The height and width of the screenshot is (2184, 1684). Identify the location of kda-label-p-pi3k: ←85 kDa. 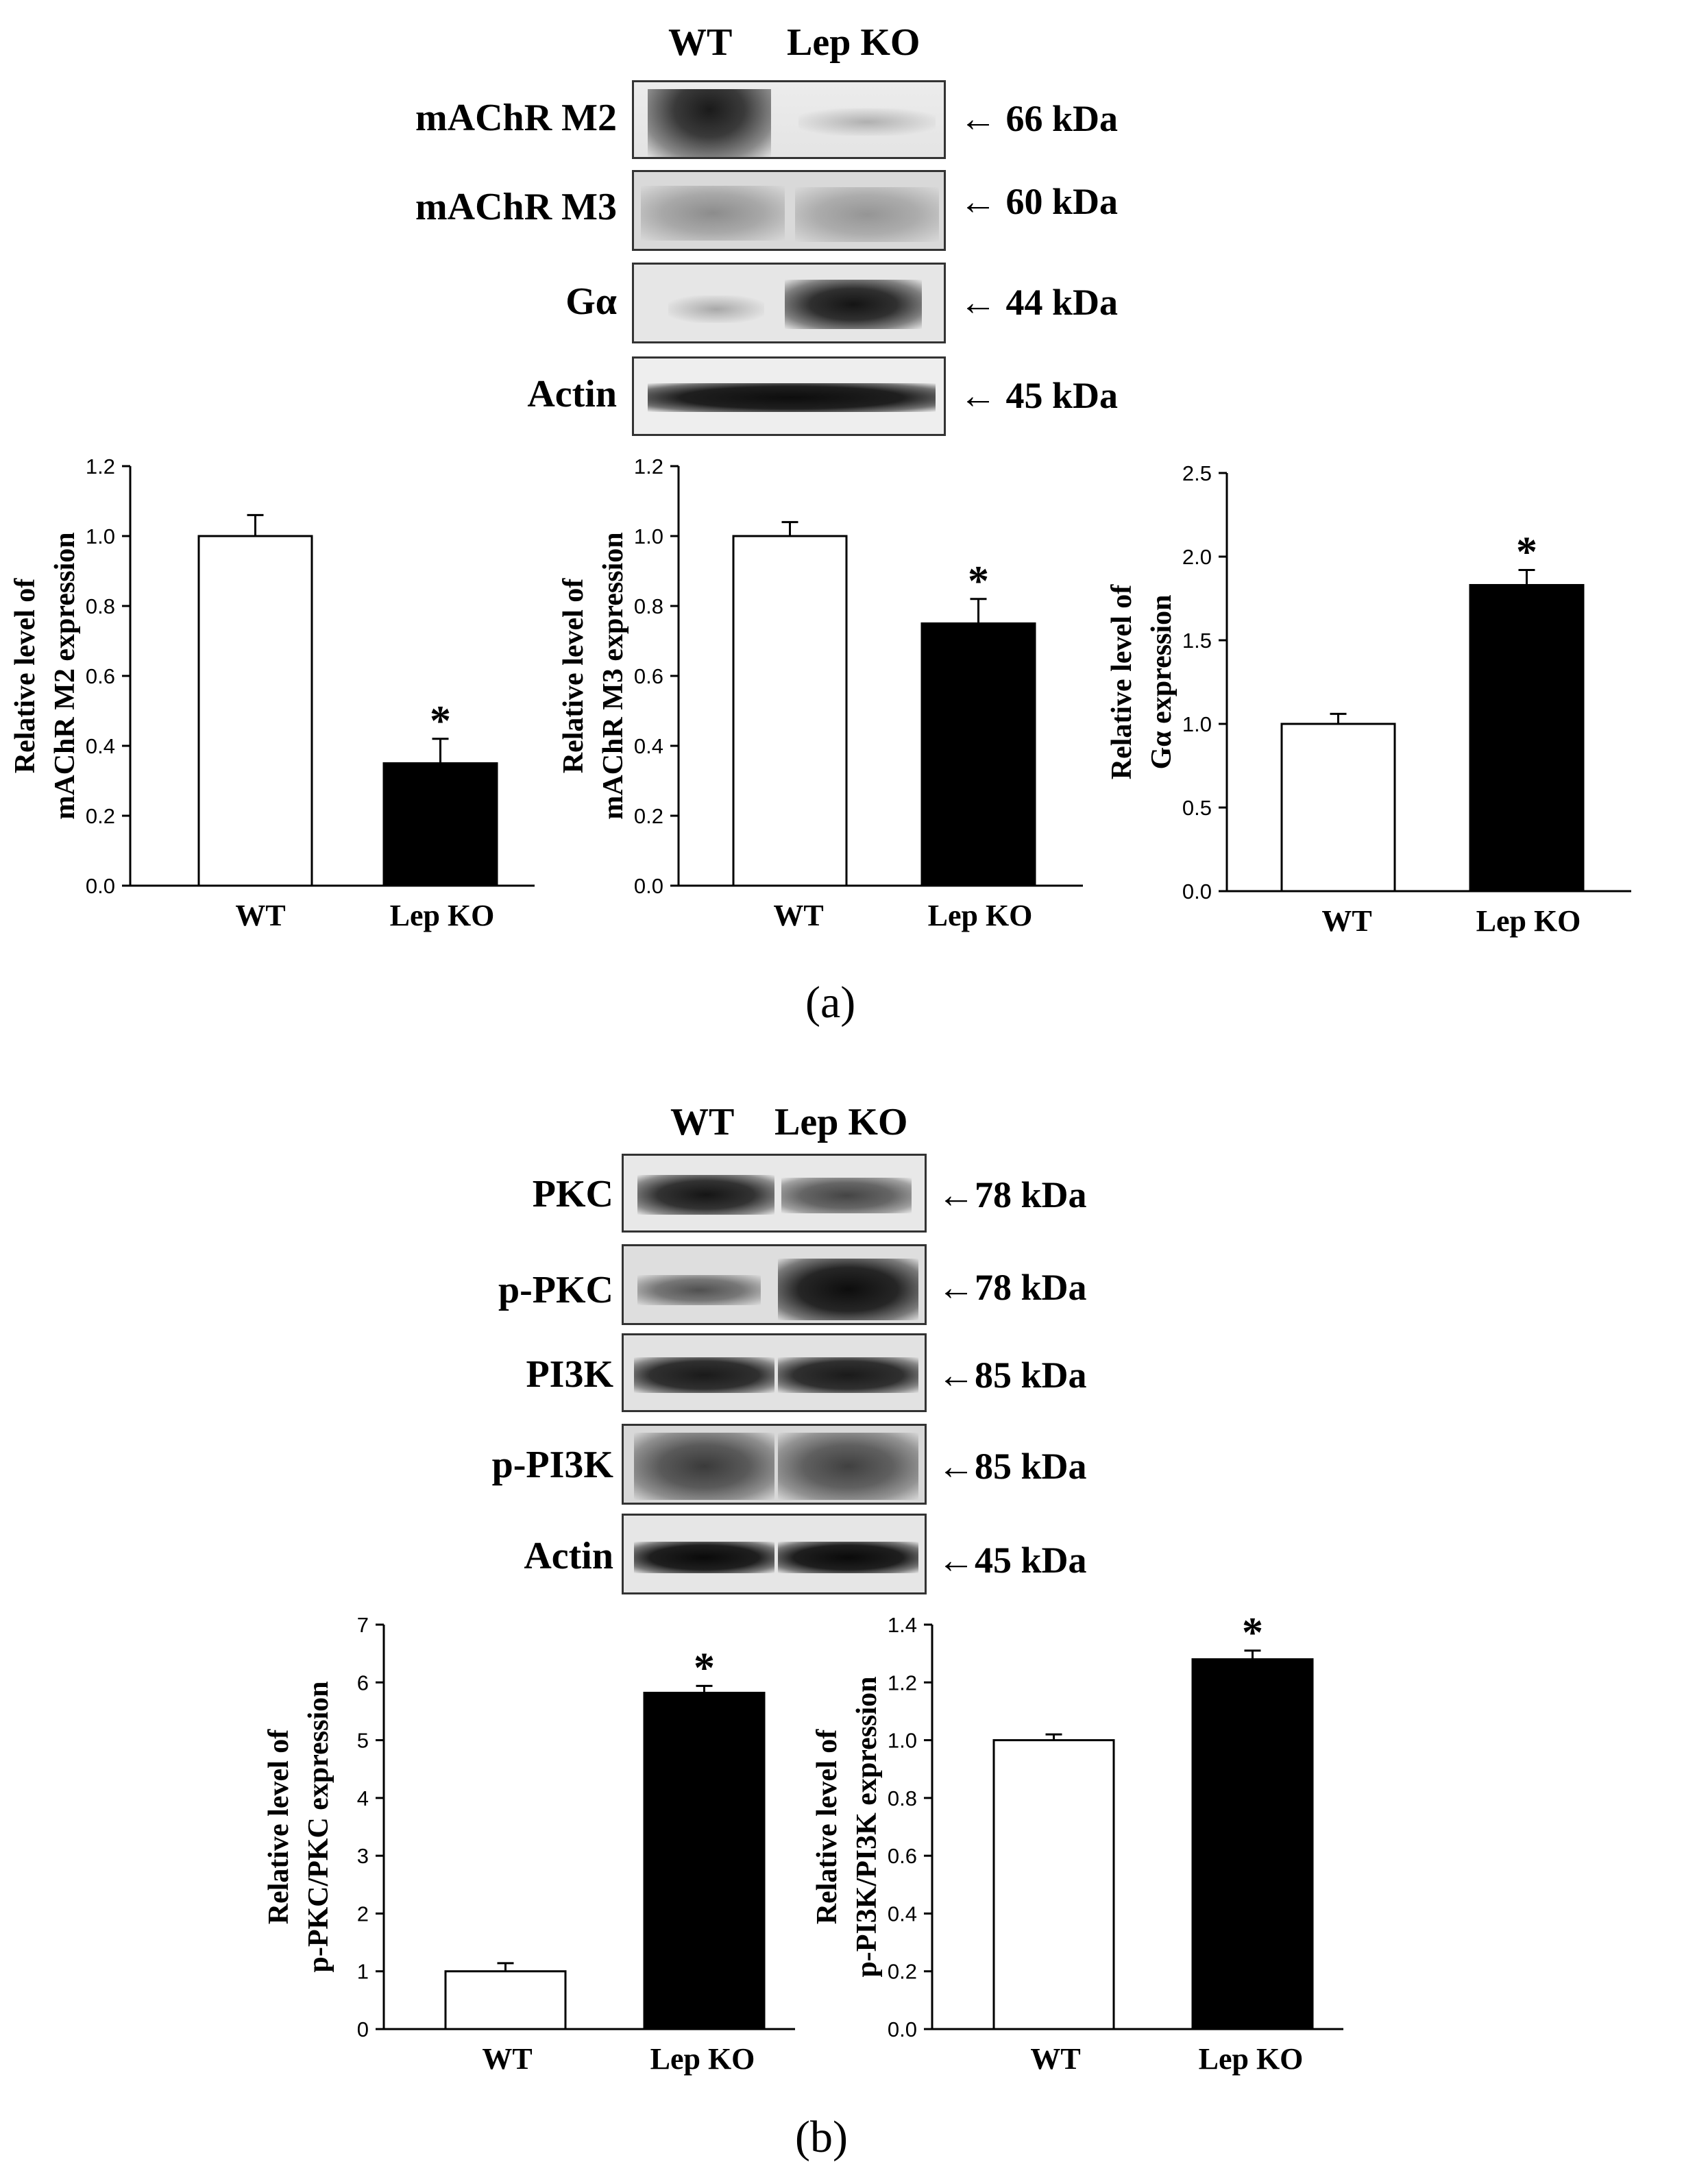
(1012, 1466).